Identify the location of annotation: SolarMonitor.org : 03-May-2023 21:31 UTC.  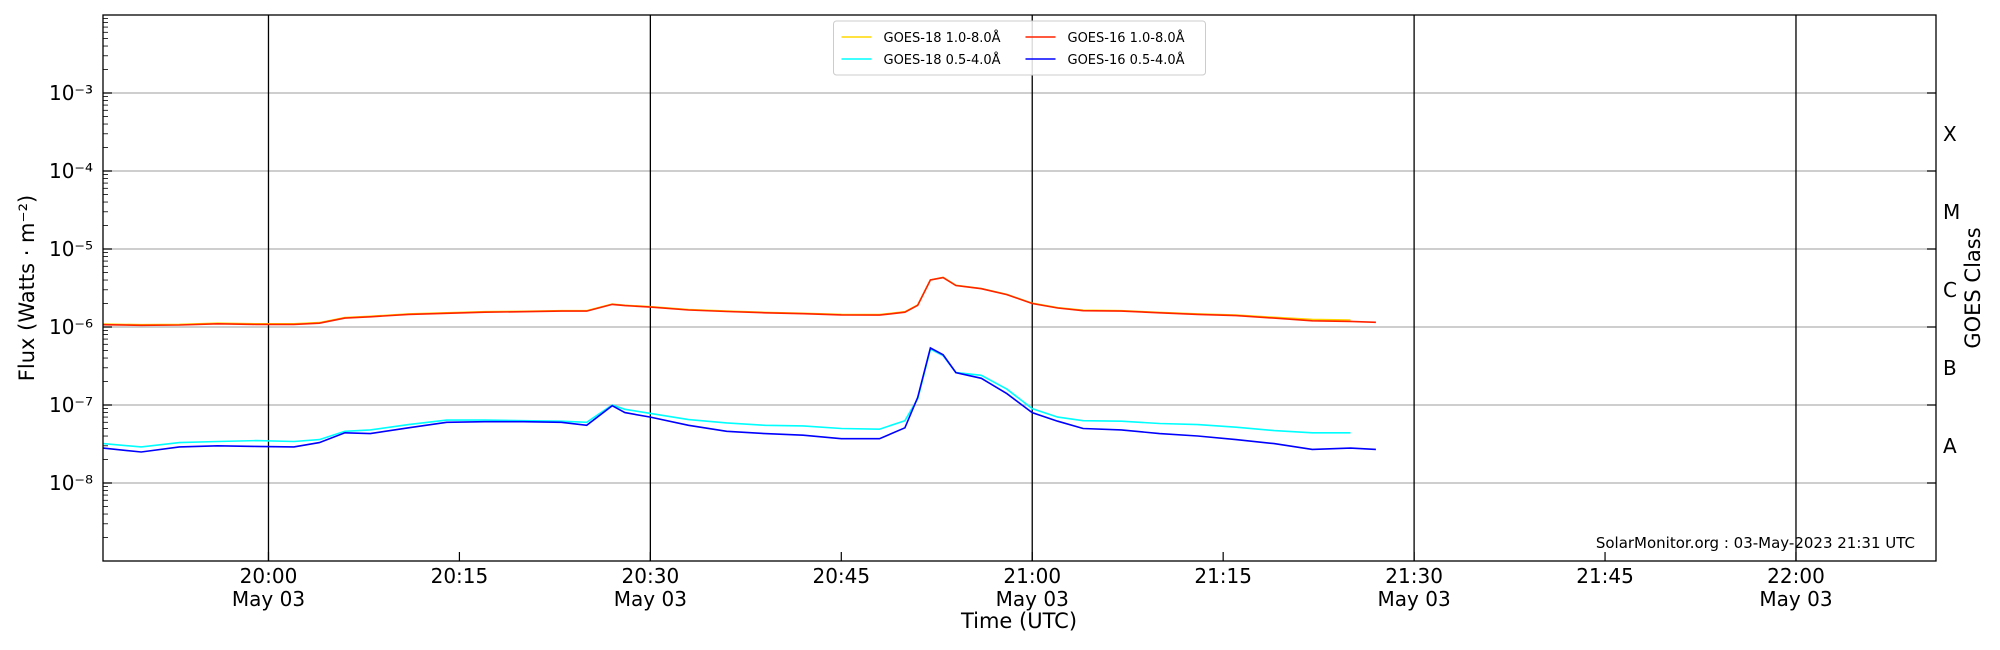
(1755, 543).